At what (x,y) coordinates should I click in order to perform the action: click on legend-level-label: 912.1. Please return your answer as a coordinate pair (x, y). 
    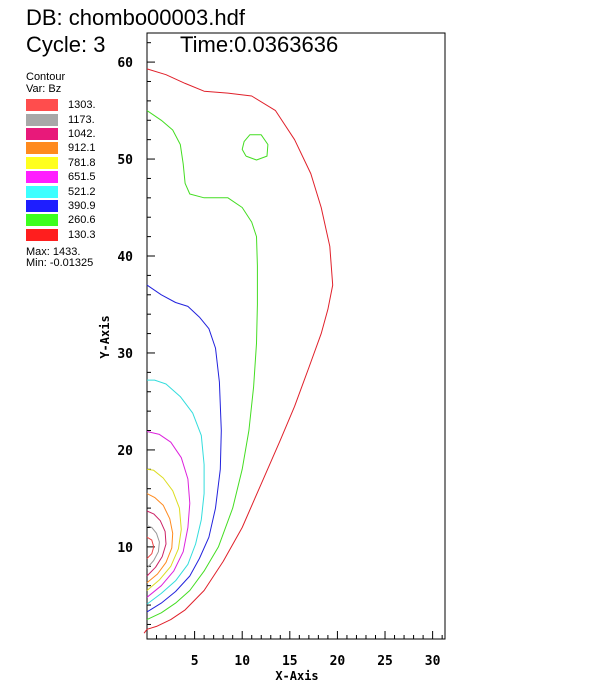
    Looking at the image, I should click on (82, 148).